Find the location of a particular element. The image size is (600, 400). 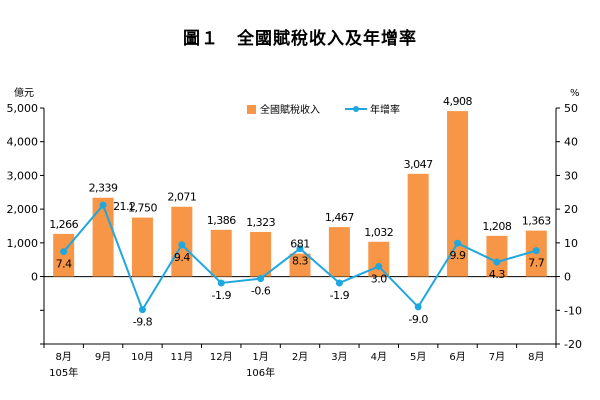

category-label: 2月 is located at coordinates (300, 357).